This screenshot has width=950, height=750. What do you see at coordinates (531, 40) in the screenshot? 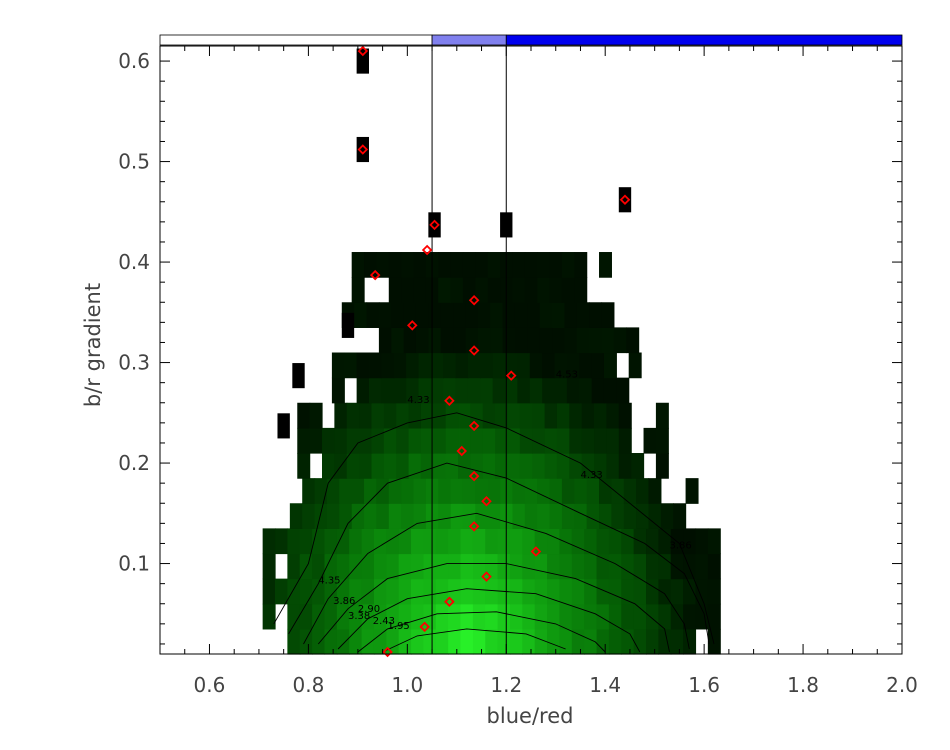
I see `color-band-bar` at bounding box center [531, 40].